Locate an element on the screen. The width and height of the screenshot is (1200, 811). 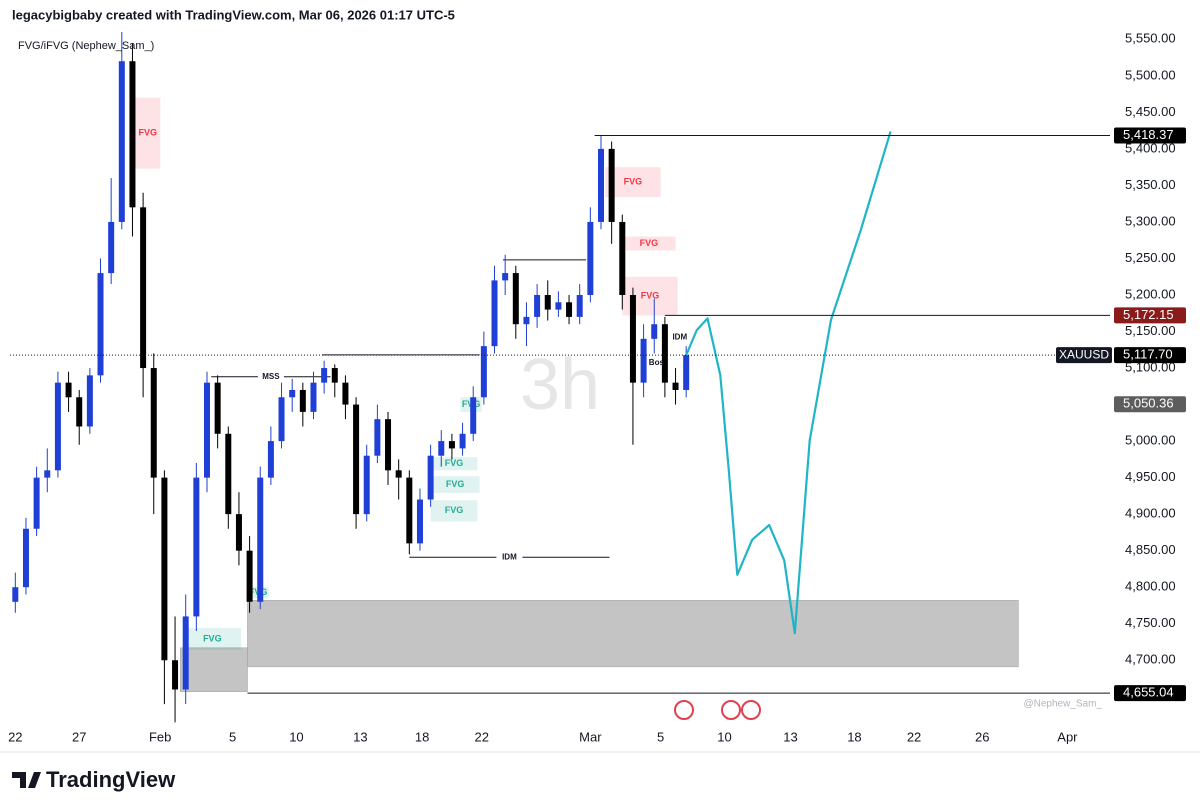
y-tick-label: 5,200.00 is located at coordinates (1150, 293).